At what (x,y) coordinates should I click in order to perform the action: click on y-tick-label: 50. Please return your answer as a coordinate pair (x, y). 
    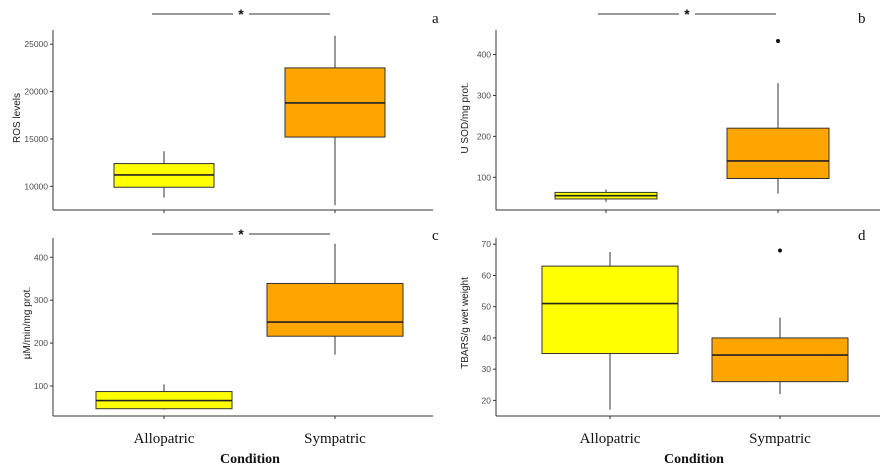
    Looking at the image, I should click on (487, 307).